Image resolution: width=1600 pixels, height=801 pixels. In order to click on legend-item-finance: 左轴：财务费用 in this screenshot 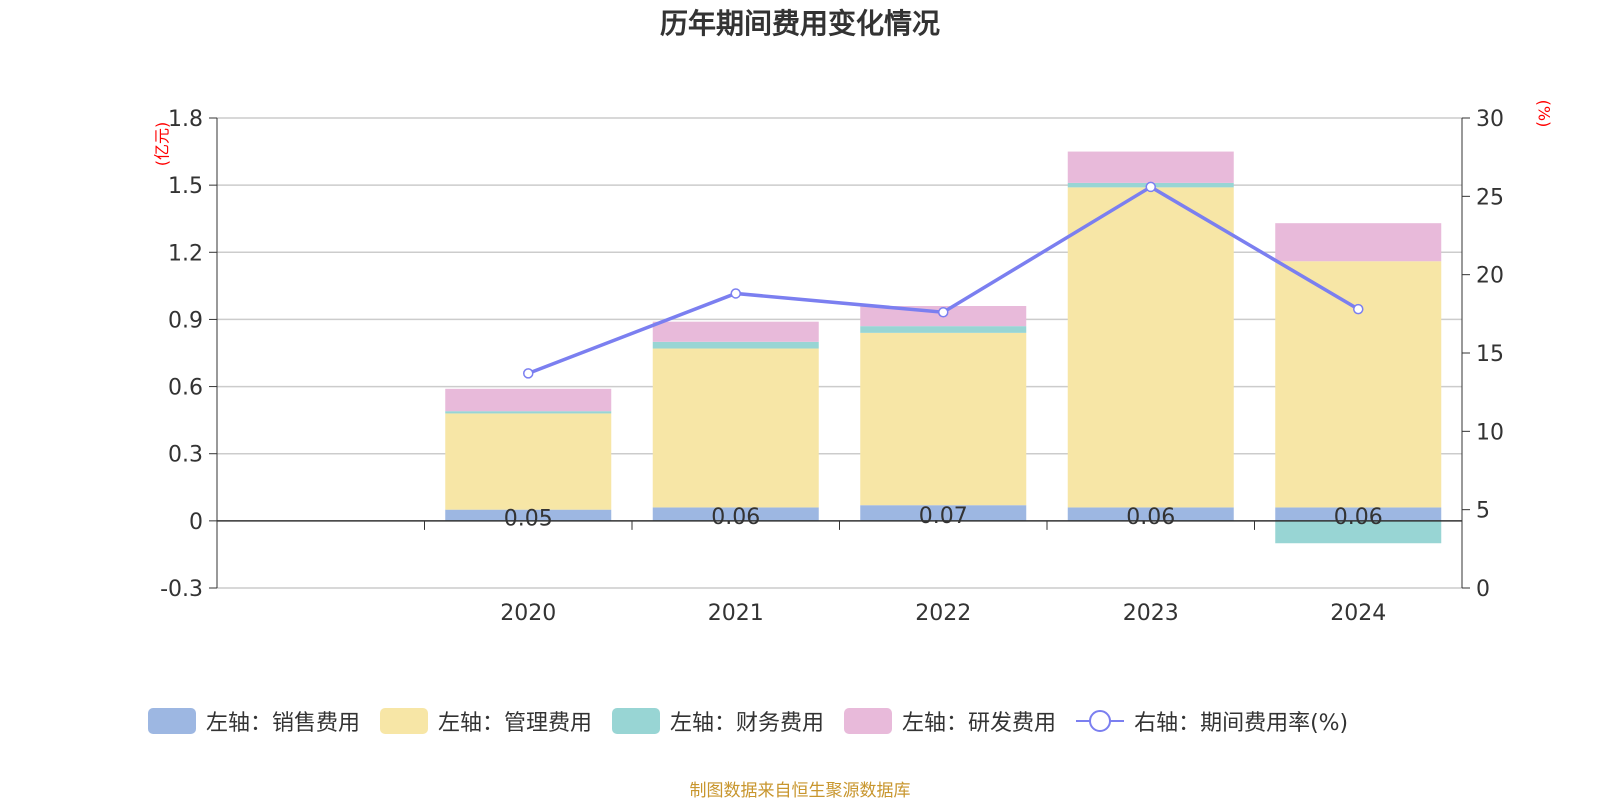, I will do `click(718, 721)`.